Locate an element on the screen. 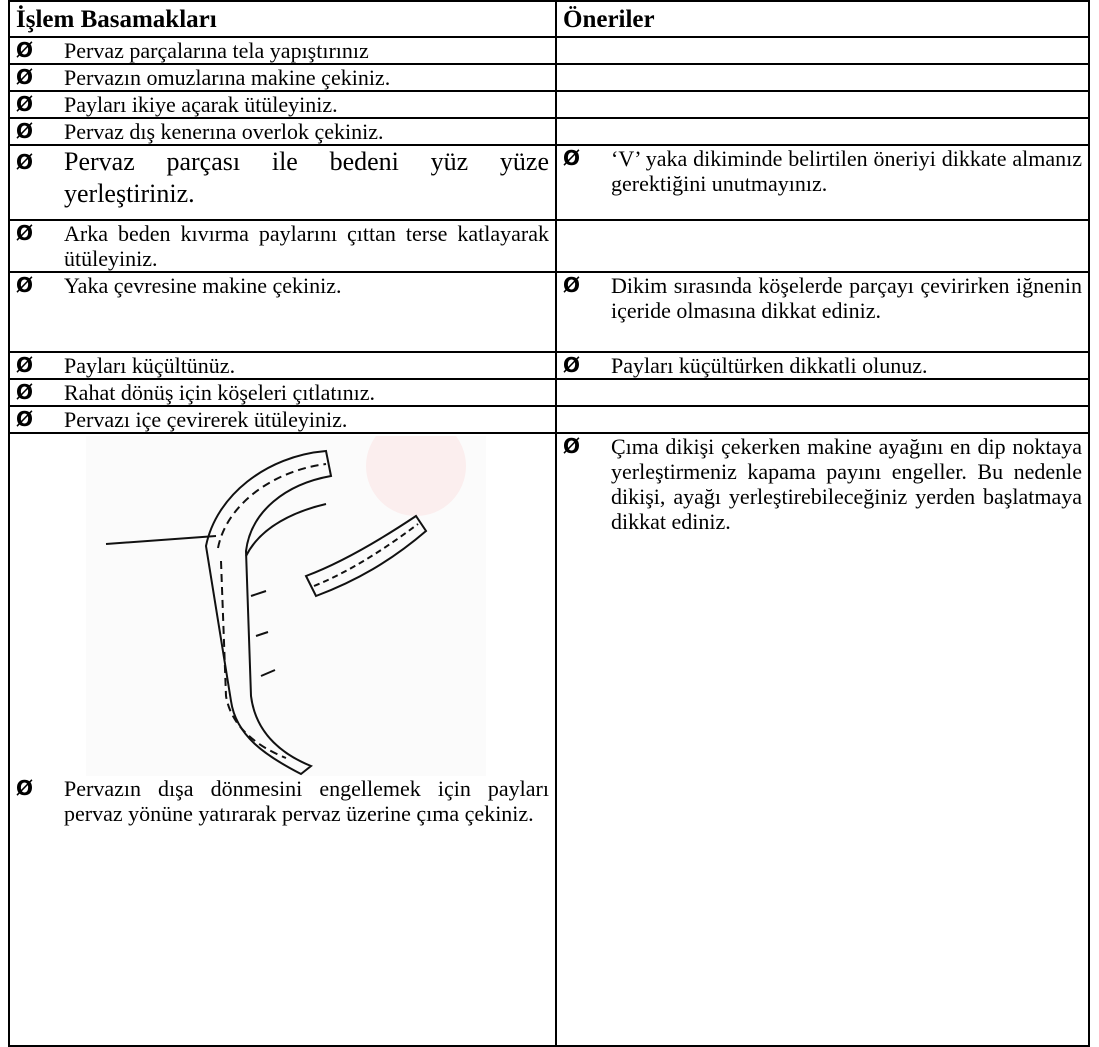 The image size is (1099, 1047). note-text: Payları küçültürken dikkatli olunuz. is located at coordinates (769, 365).